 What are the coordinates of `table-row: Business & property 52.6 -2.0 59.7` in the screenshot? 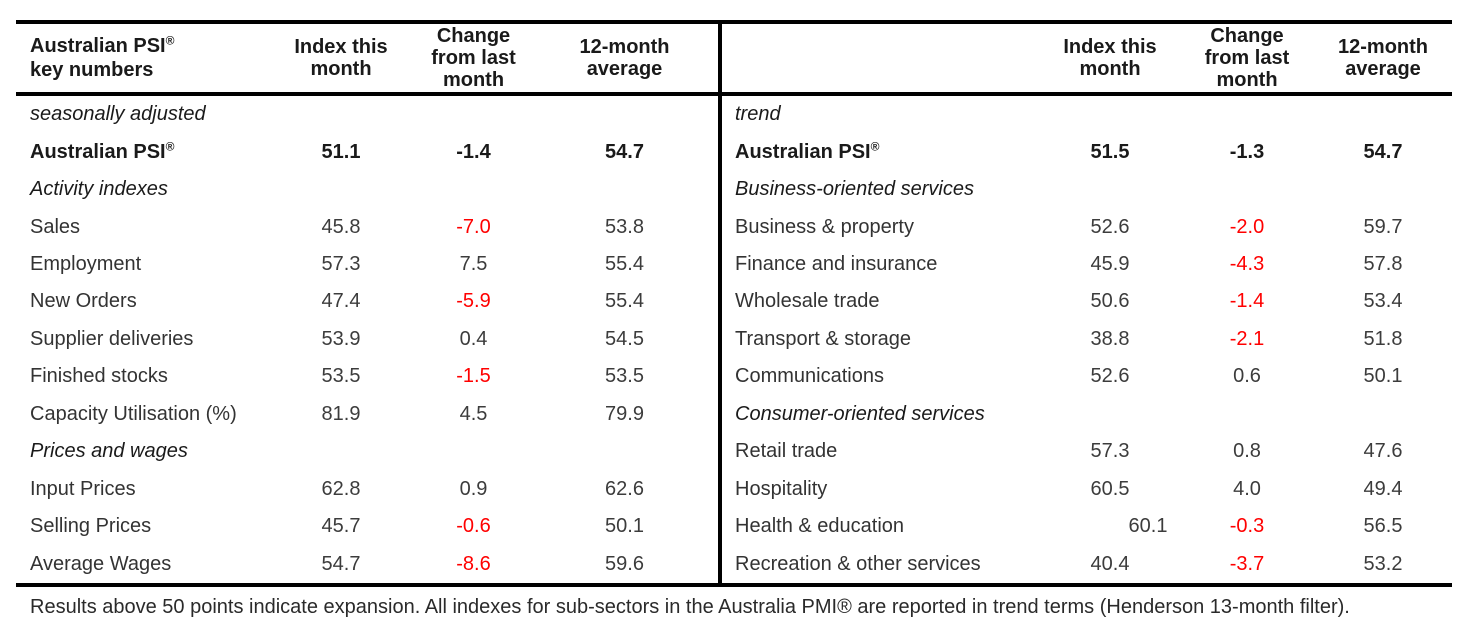 It's located at (1087, 226).